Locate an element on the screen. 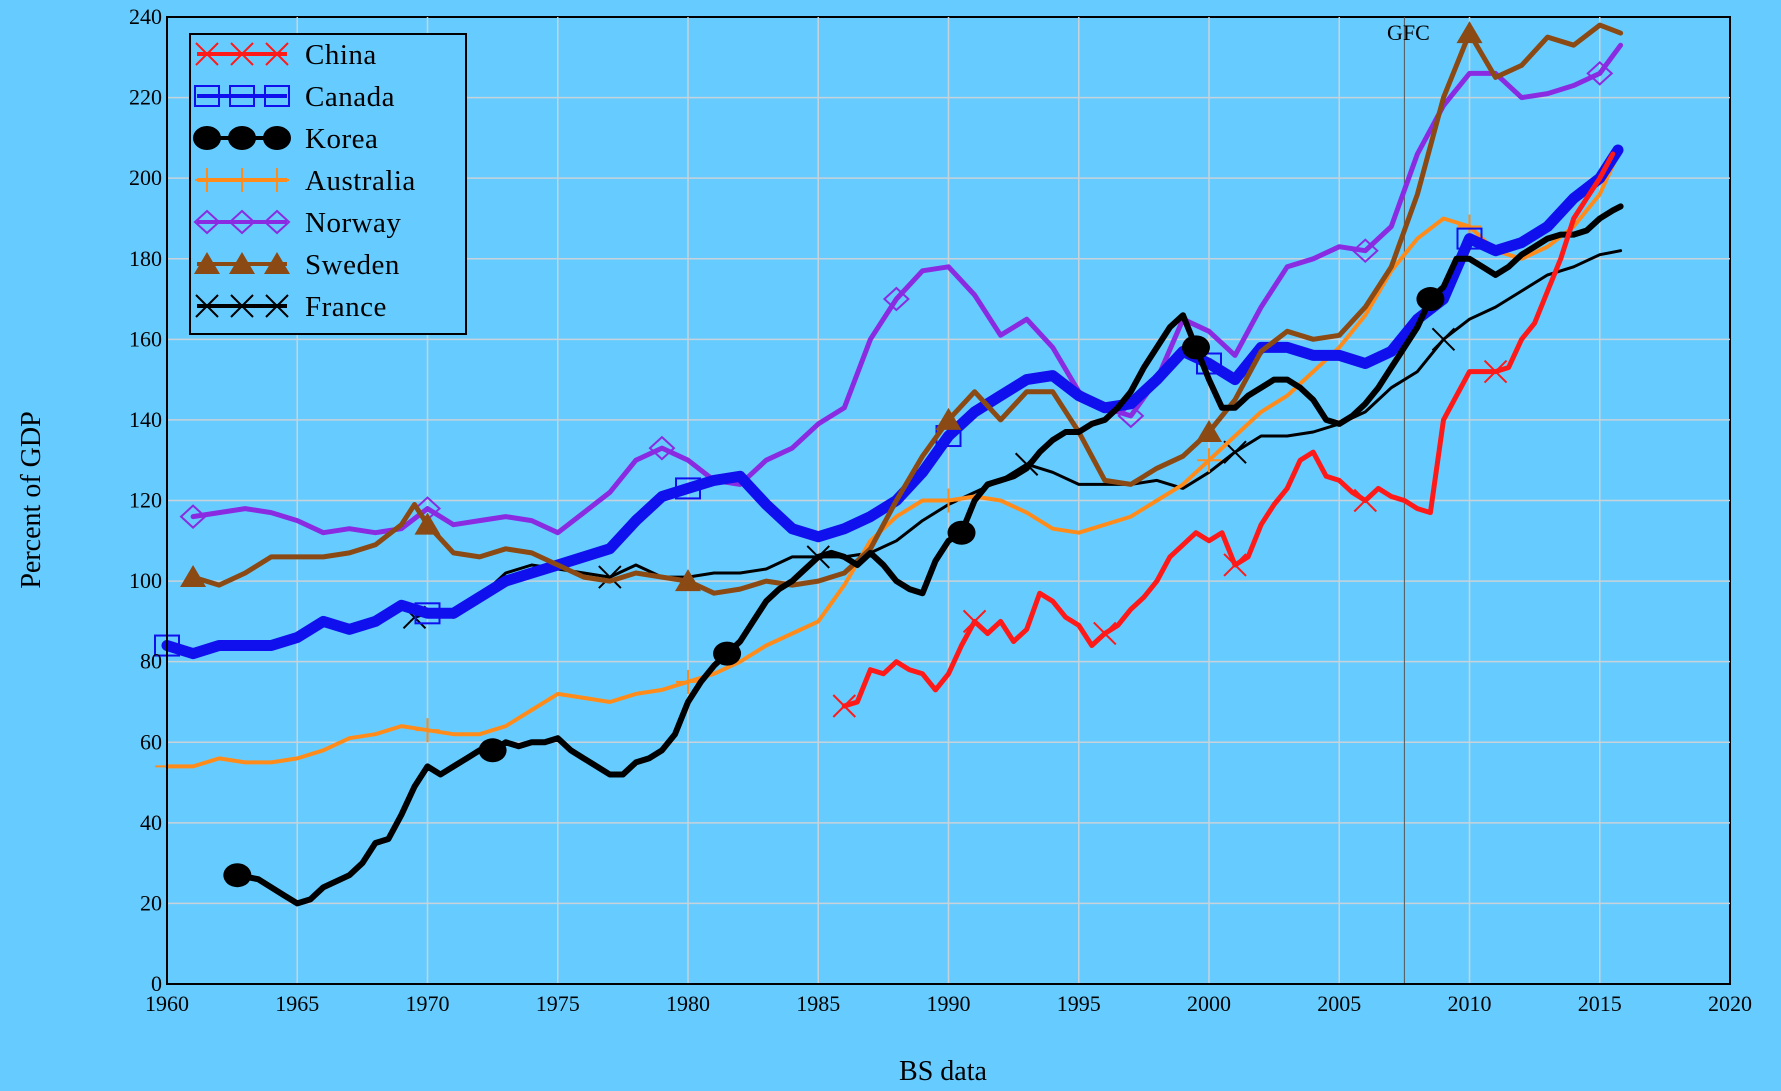 The image size is (1781, 1091). annotation-label: GFC is located at coordinates (1408, 32).